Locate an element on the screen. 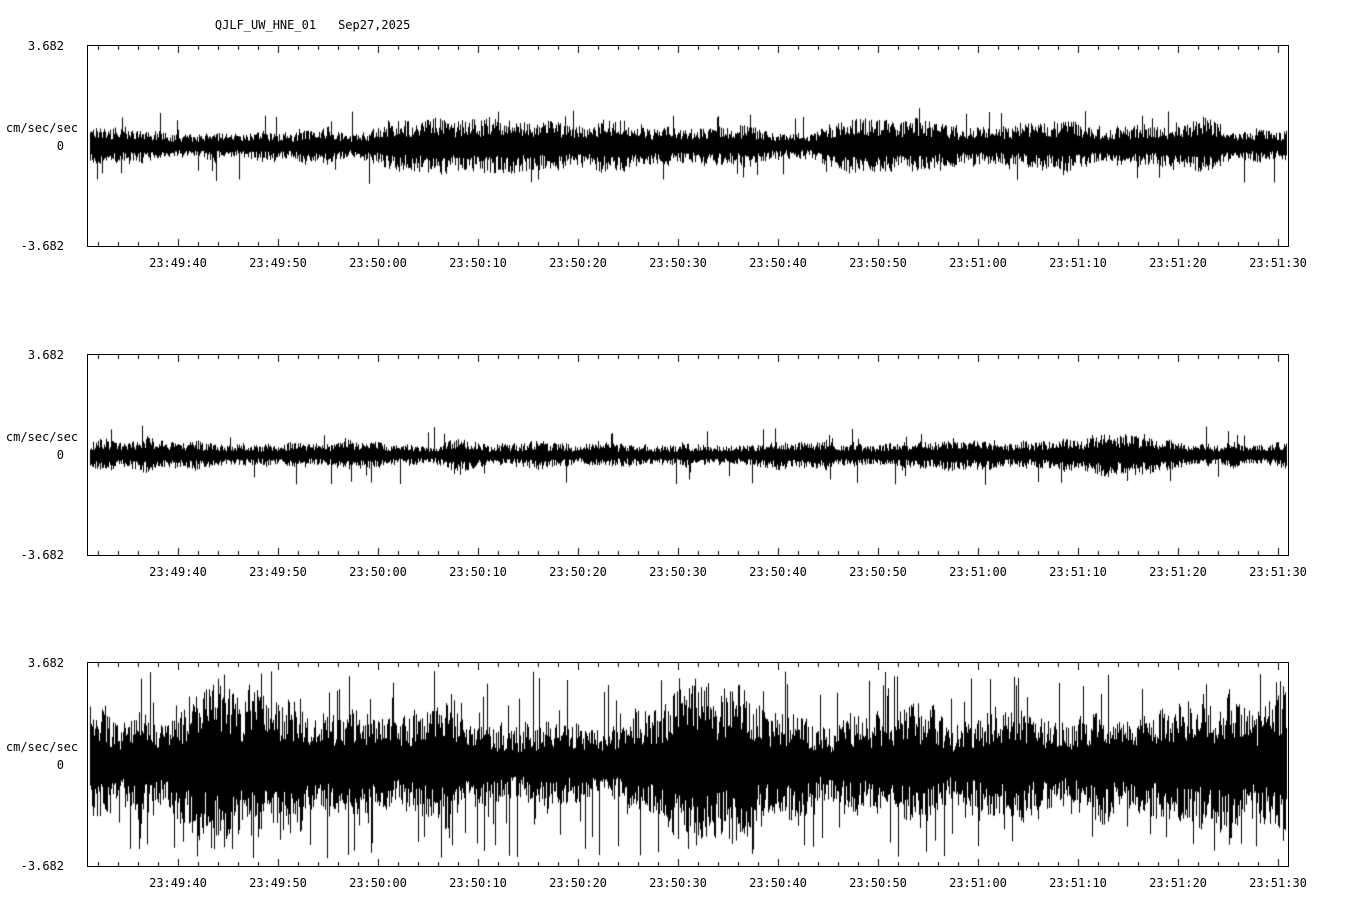  panel-title: QJLF_UW_HNE_01 Sep27,2025 is located at coordinates (298, 25).